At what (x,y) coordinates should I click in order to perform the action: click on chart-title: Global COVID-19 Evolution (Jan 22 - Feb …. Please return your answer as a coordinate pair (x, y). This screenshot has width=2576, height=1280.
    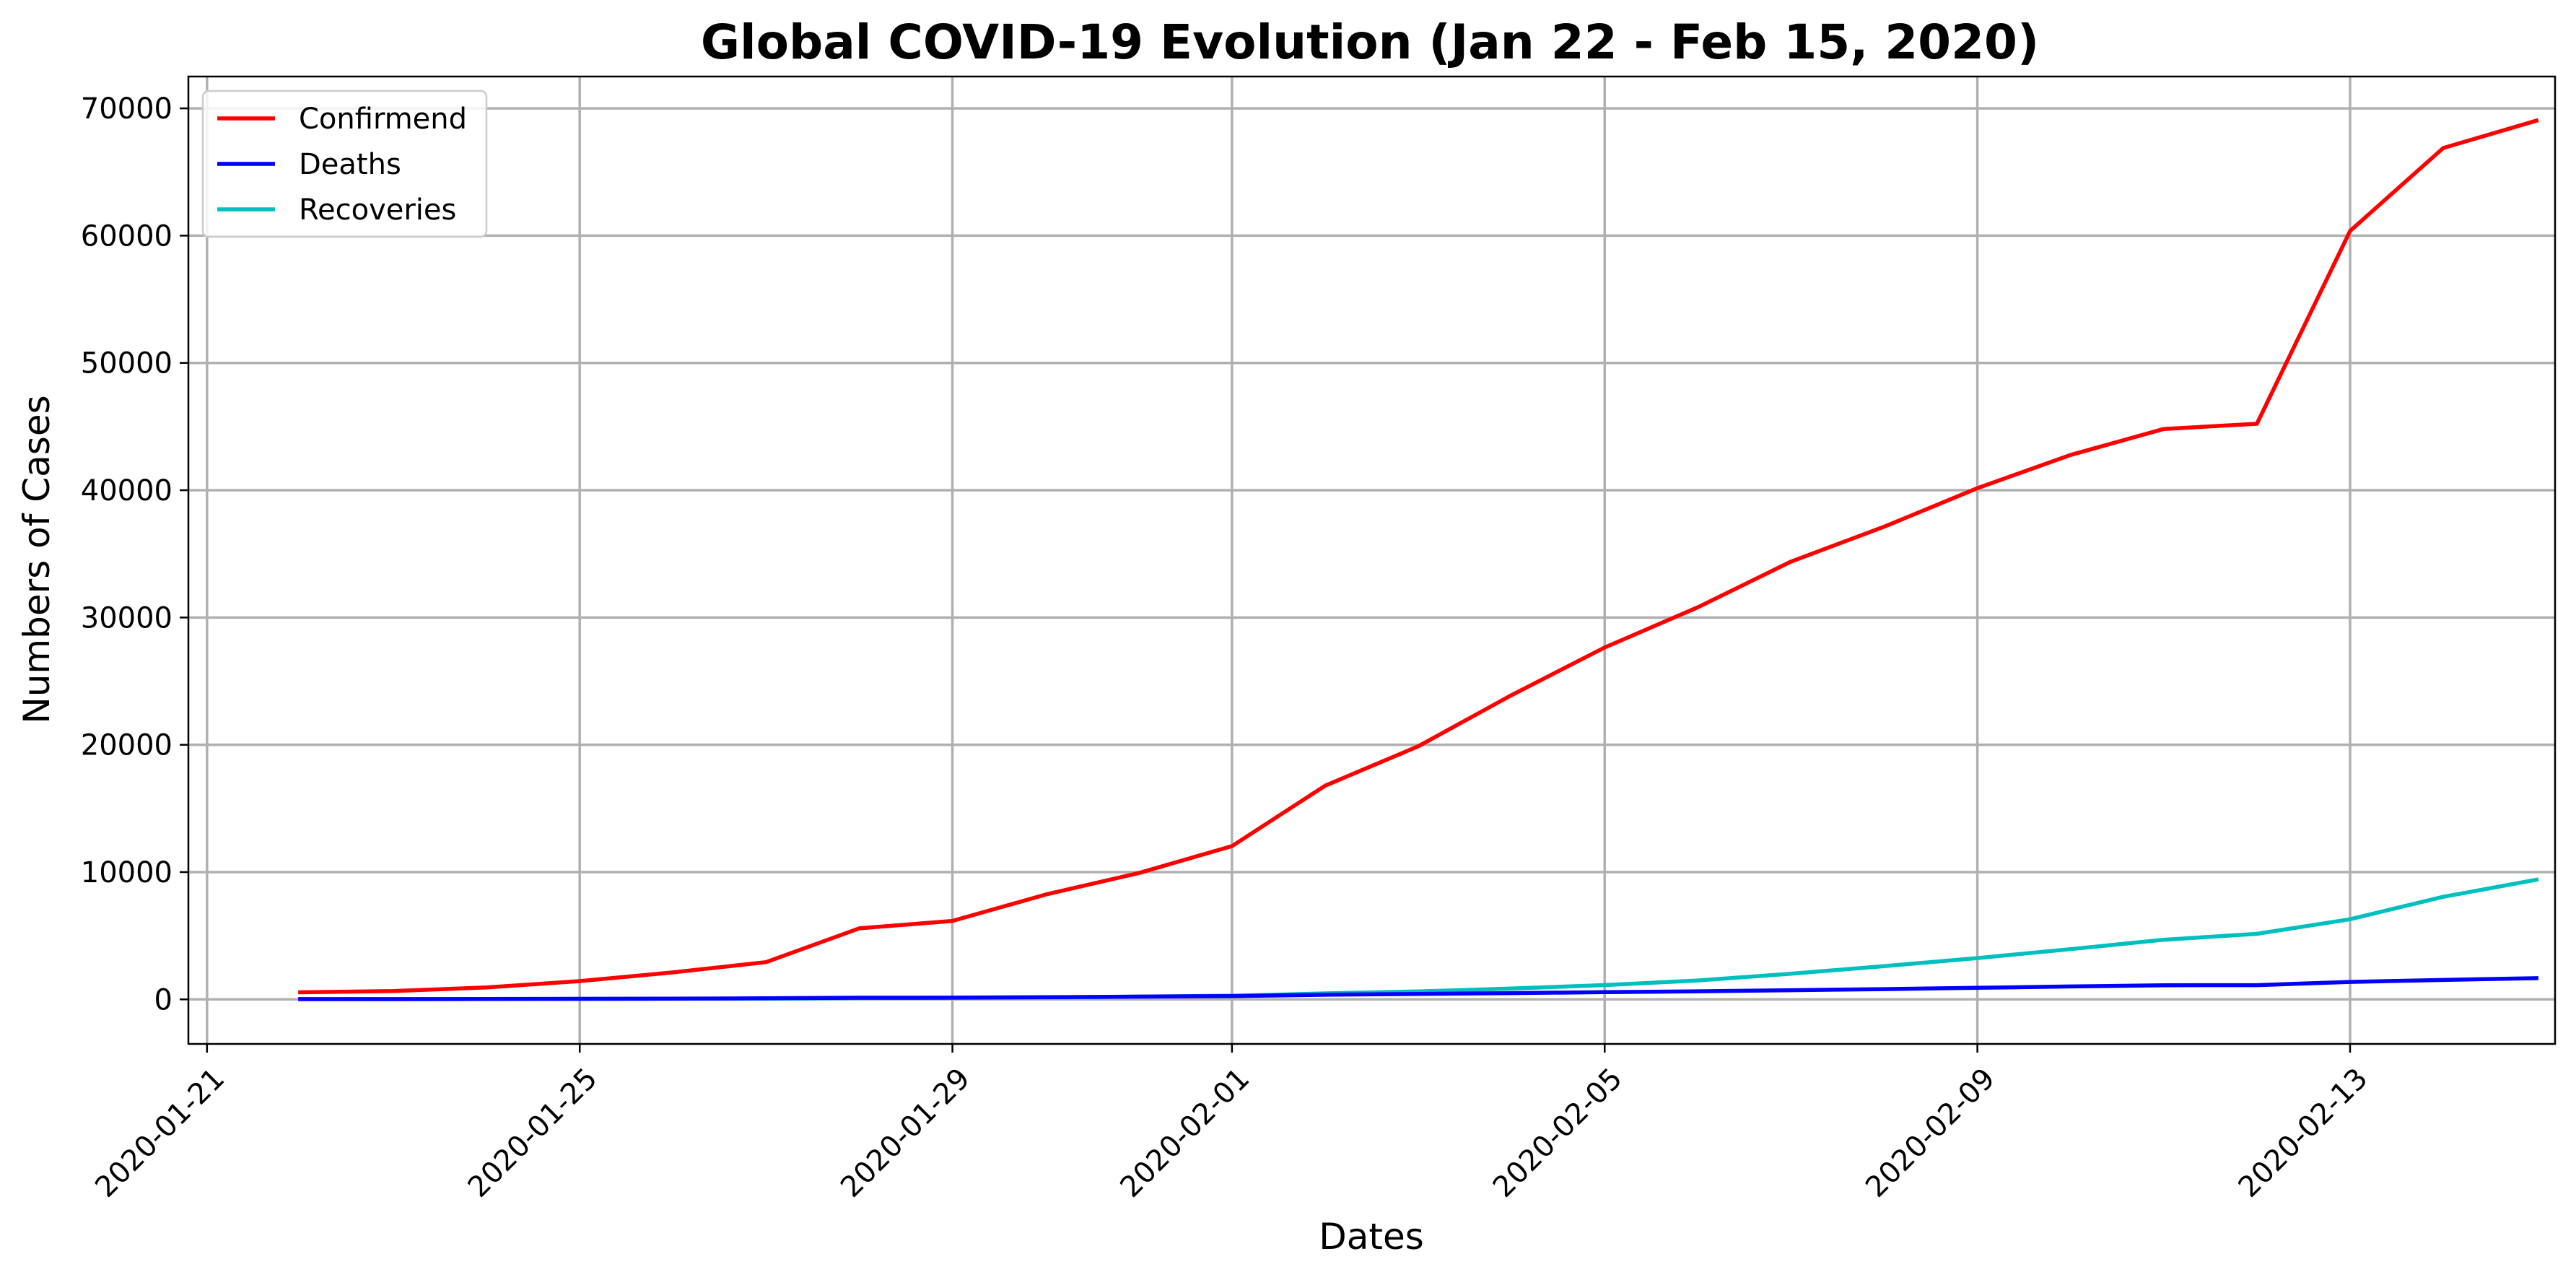
    Looking at the image, I should click on (1370, 42).